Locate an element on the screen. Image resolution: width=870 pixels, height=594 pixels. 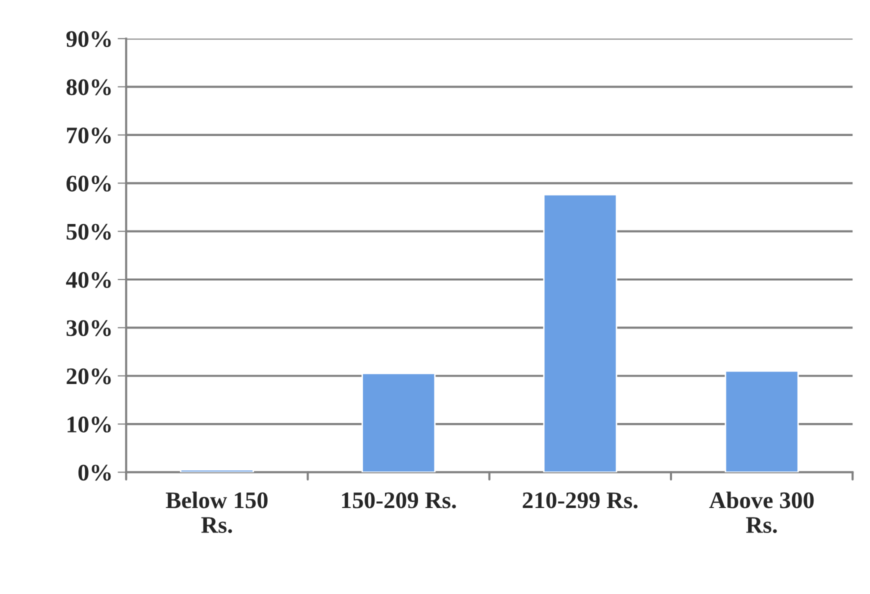
x-tick-label: Above 300 Rs. is located at coordinates (761, 513).